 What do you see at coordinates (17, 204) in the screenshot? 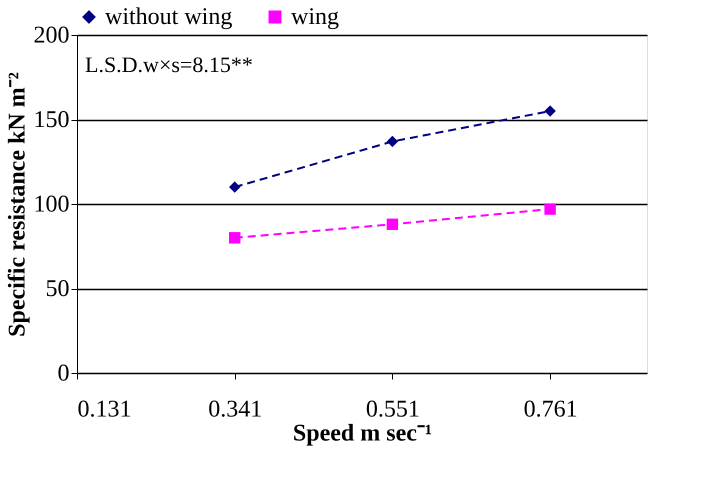
I see `y-axis-title: Specific resistance kN m⁻²` at bounding box center [17, 204].